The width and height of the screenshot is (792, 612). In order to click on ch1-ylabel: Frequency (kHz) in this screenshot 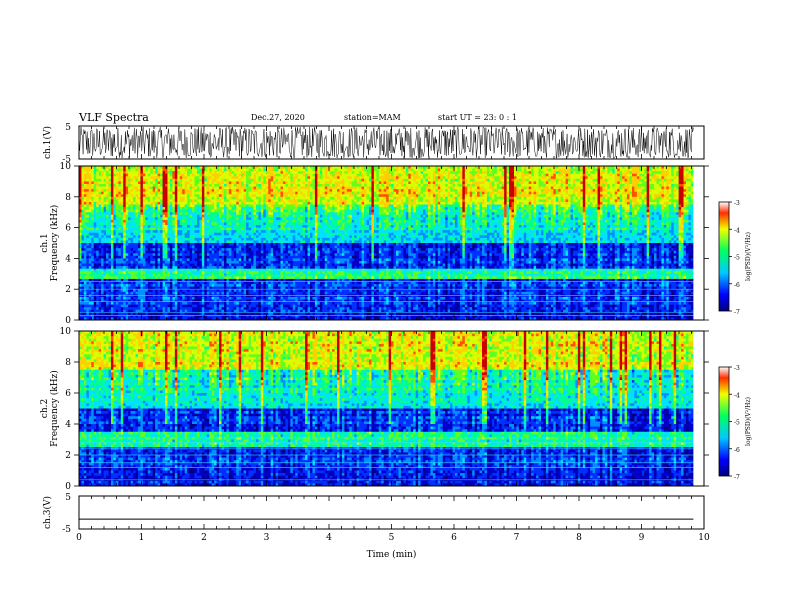, I will do `click(54, 243)`.